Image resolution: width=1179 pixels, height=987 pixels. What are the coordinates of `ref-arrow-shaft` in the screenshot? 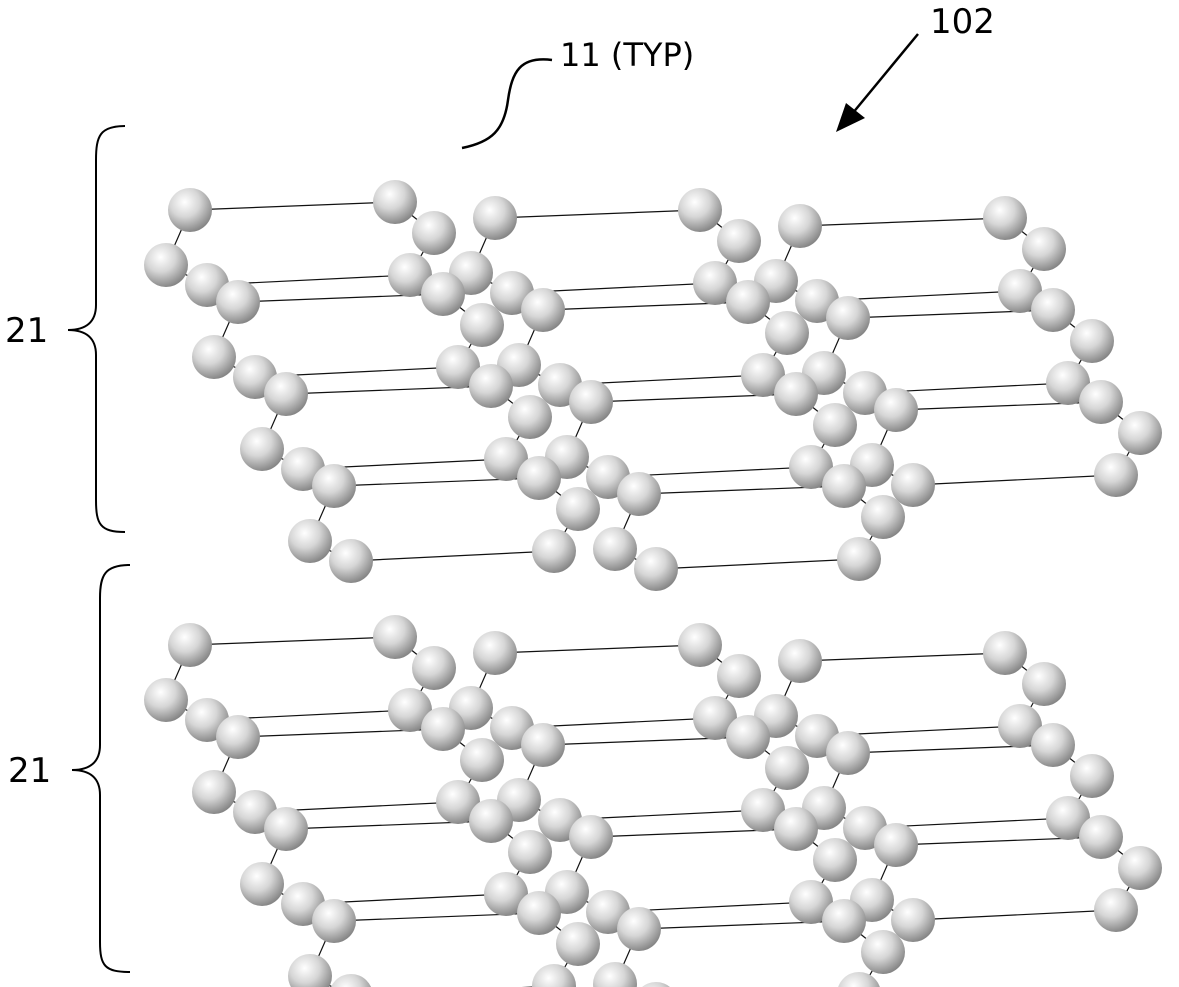 It's located at (885, 74).